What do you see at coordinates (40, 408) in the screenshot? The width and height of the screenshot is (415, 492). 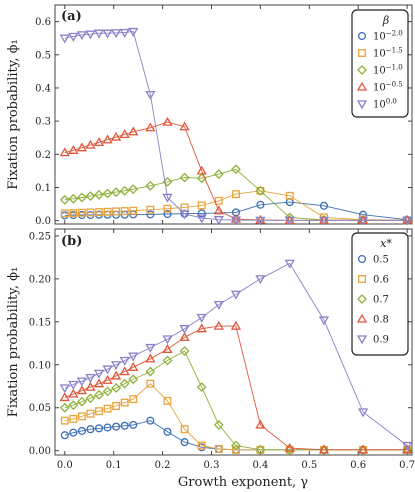 I see `y-tick-label: 0.05` at bounding box center [40, 408].